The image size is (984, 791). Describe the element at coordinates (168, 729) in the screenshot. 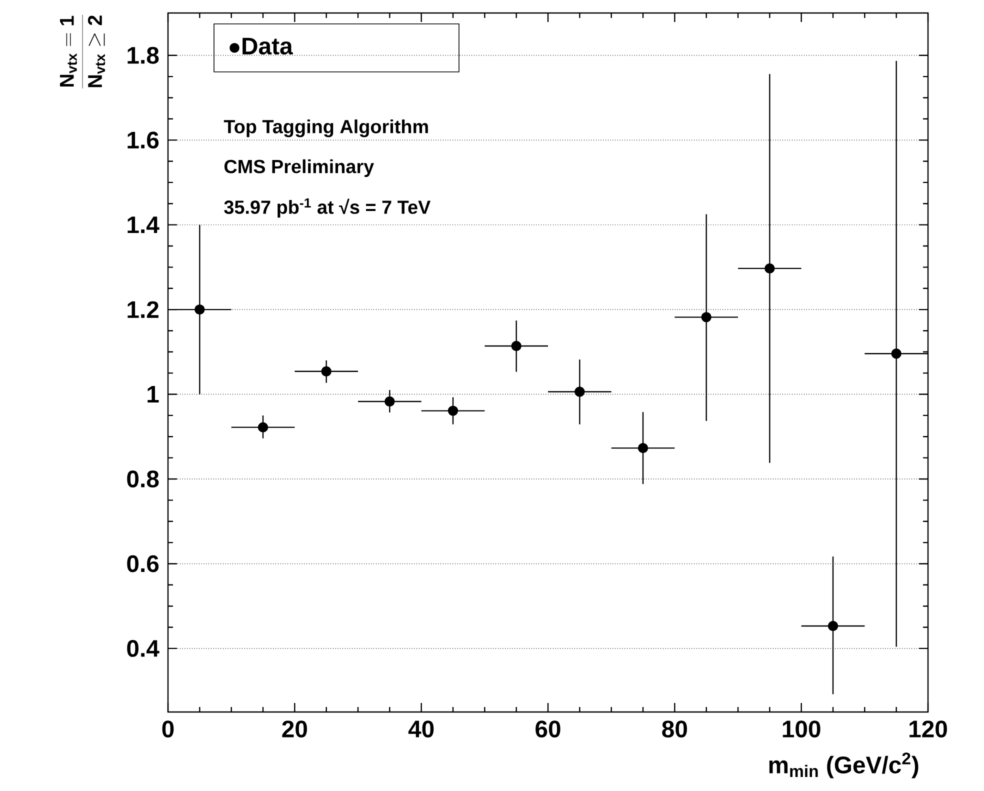

I see `x-tick-label: 0` at that location.